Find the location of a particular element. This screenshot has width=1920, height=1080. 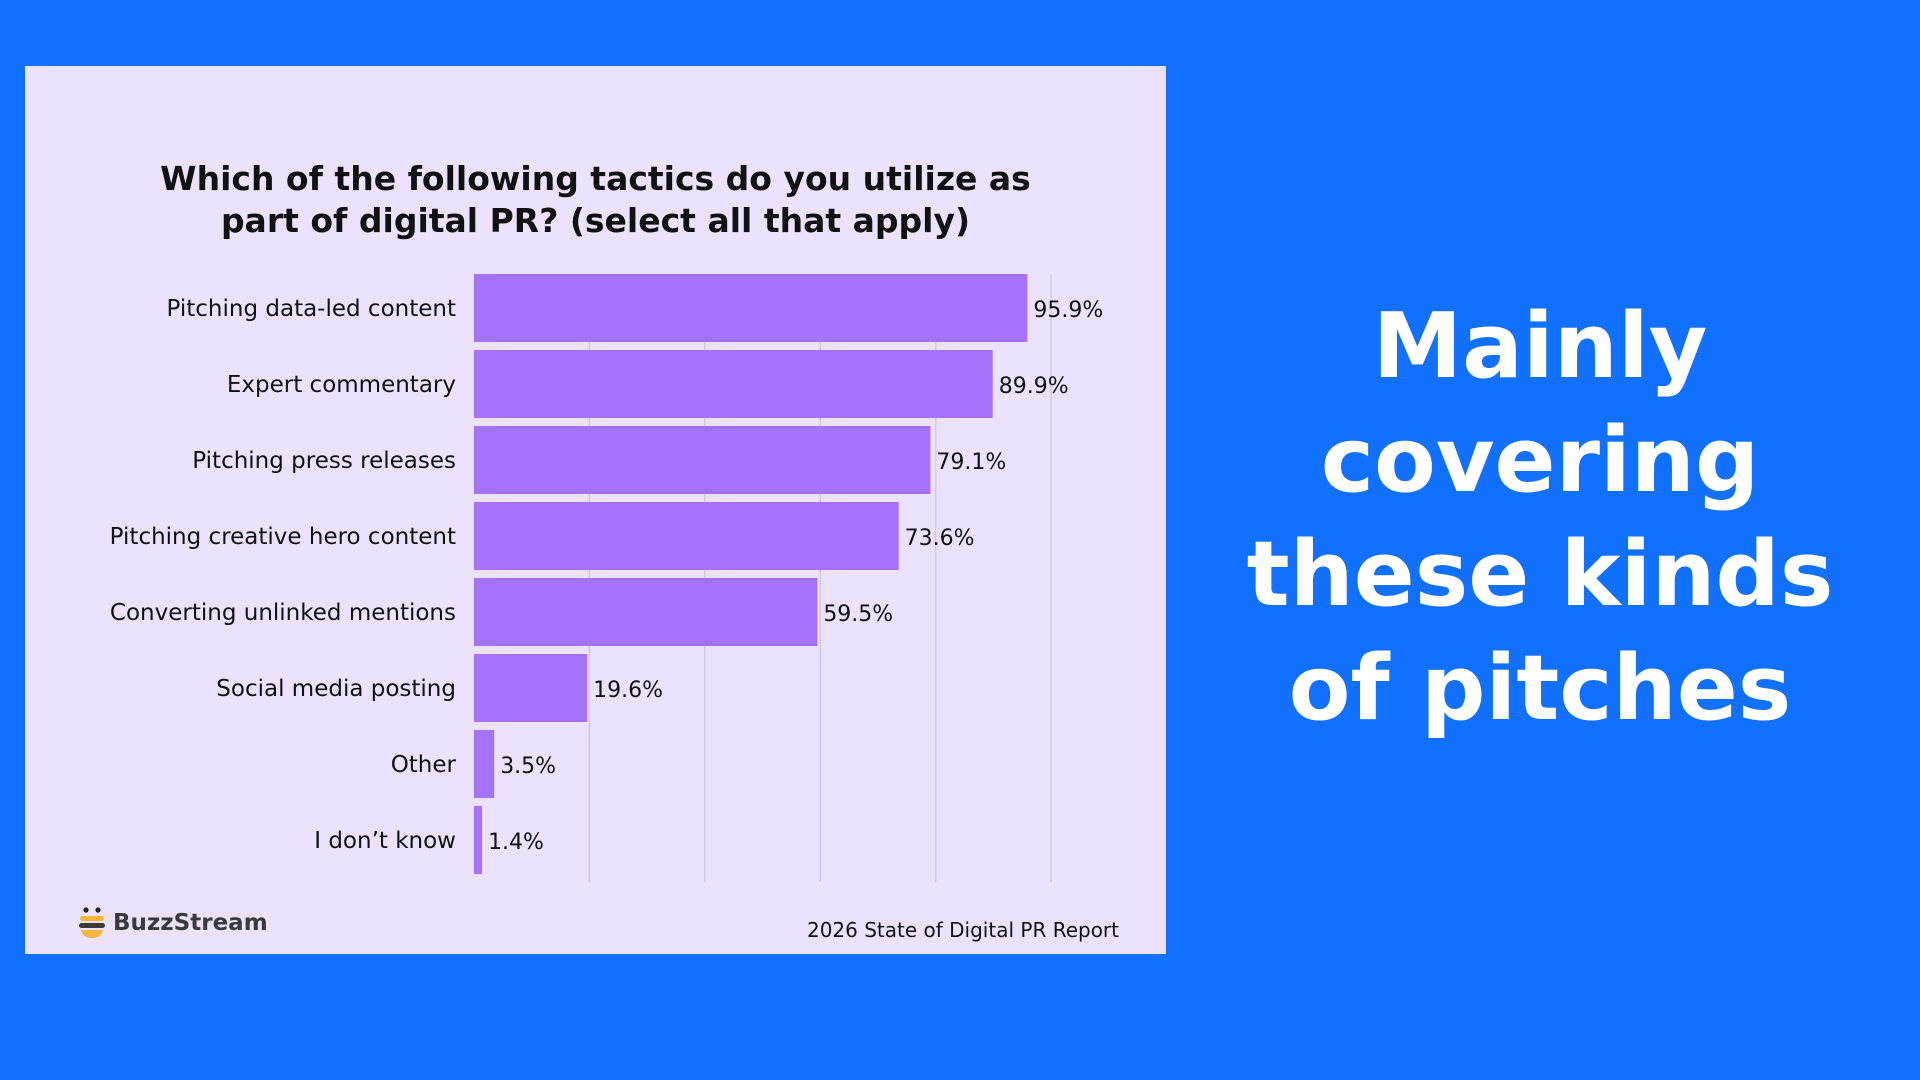

value-label: 3.5% is located at coordinates (528, 766).